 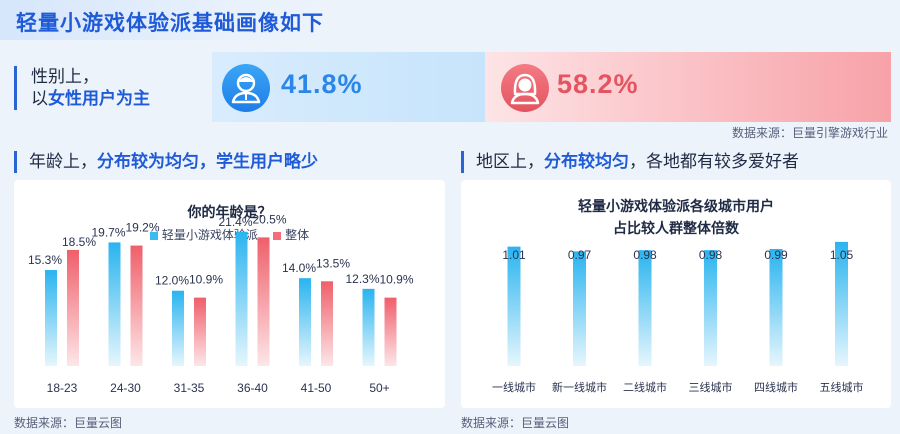 I want to click on age-bar-value-label: 18.5%, so click(x=79, y=242).